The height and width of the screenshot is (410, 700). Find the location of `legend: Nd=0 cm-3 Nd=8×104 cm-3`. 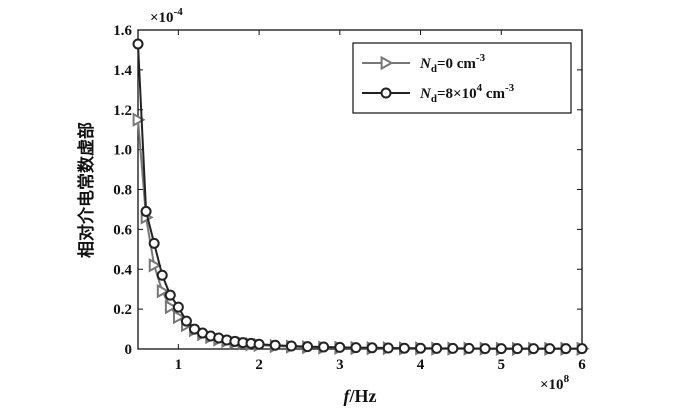

legend: Nd=0 cm-3 Nd=8×104 cm-3 is located at coordinates (462, 78).